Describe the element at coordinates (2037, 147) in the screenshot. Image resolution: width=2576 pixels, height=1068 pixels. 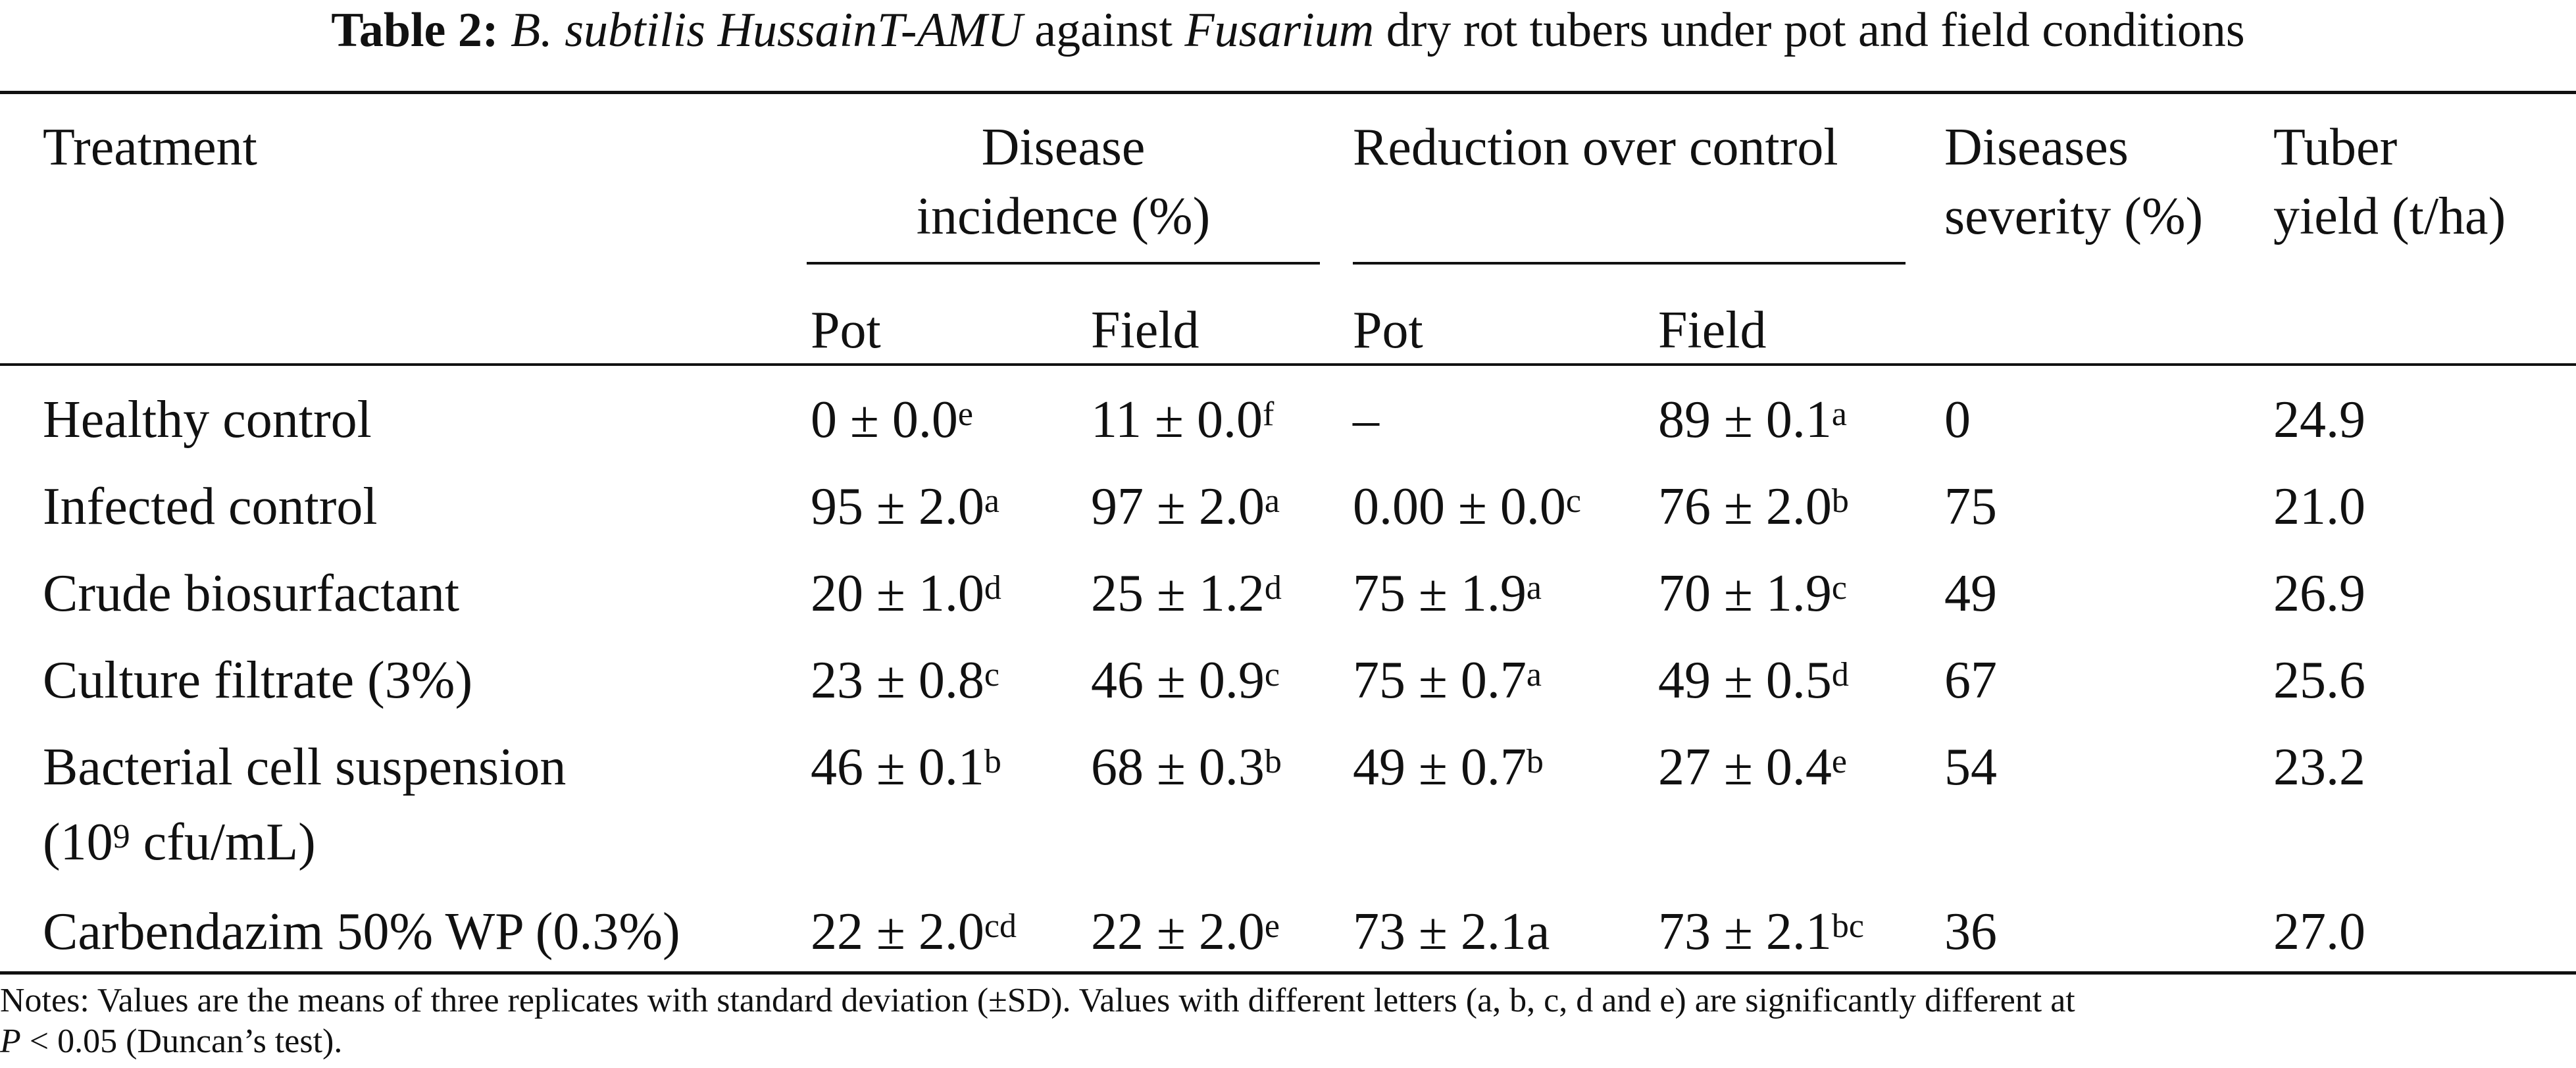
I see `header-severity-line1: Diseases` at that location.